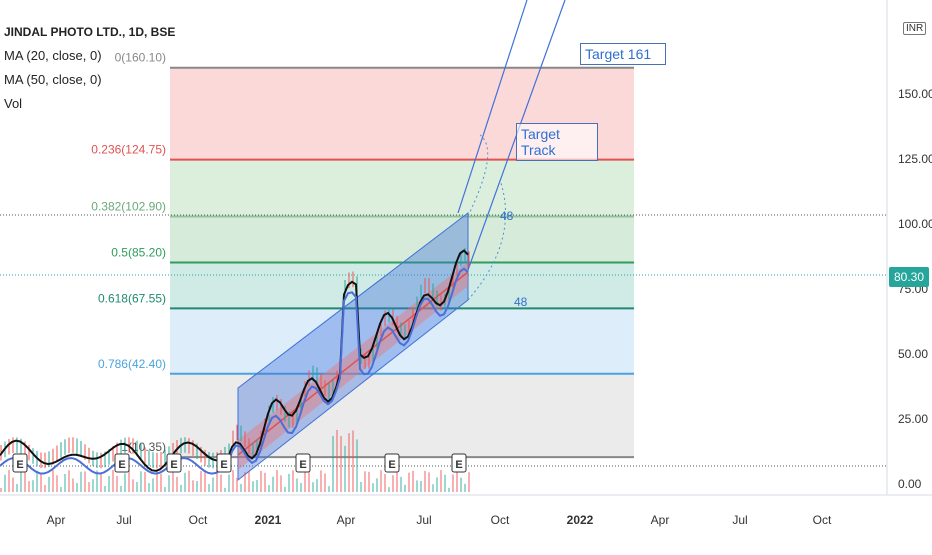 Image resolution: width=932 pixels, height=555 pixels. What do you see at coordinates (128, 150) in the screenshot?
I see `fib-level-label-1: 0.236(124.75)` at bounding box center [128, 150].